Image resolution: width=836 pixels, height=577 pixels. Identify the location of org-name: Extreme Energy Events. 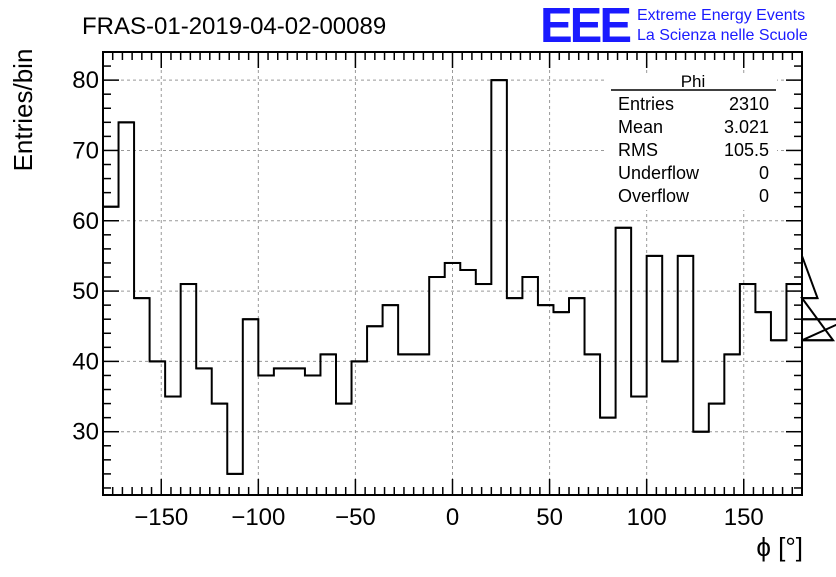
(721, 15).